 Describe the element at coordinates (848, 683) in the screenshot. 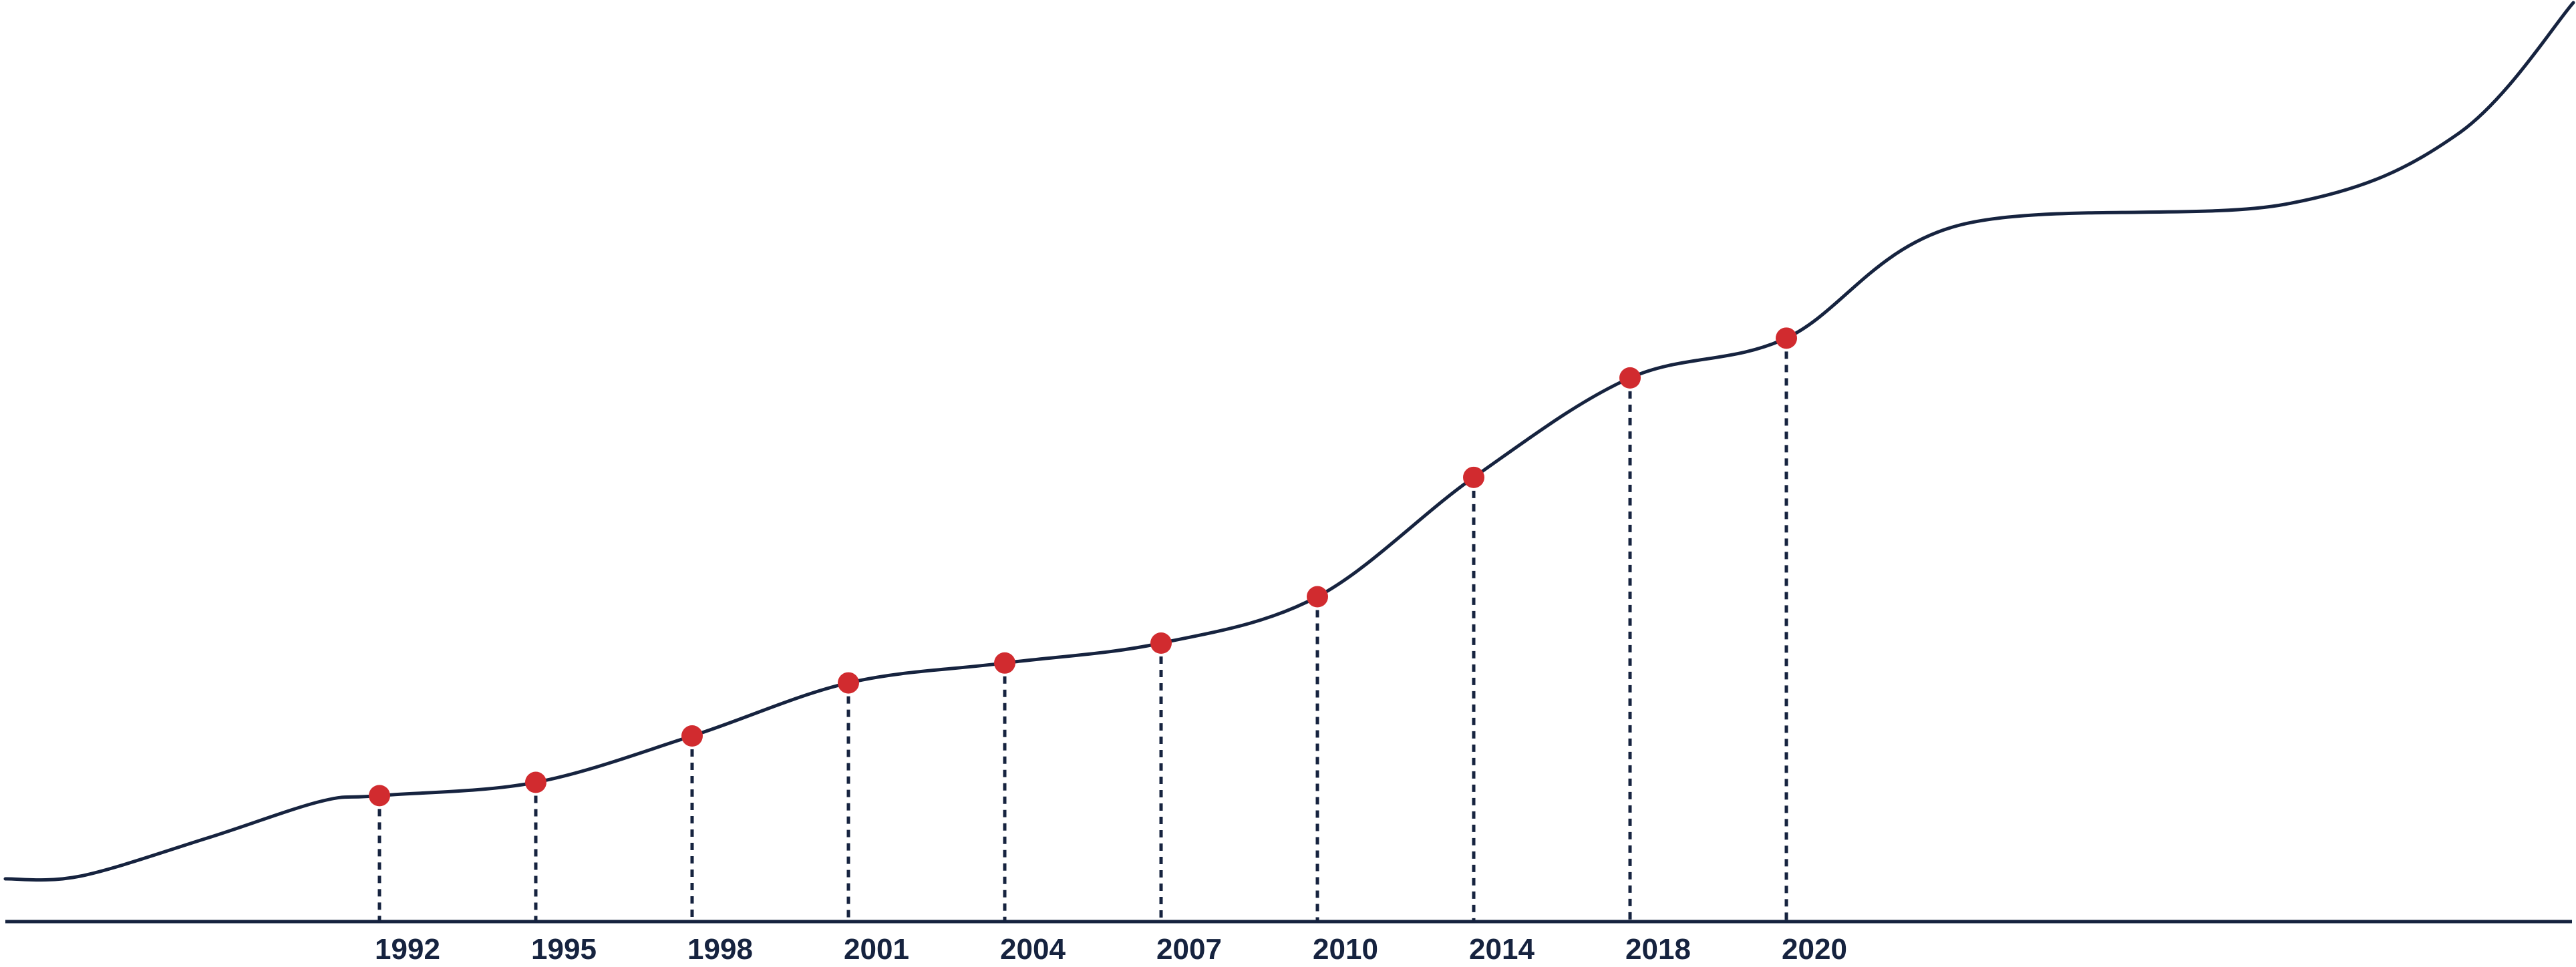

I see `data-point-2001` at that location.